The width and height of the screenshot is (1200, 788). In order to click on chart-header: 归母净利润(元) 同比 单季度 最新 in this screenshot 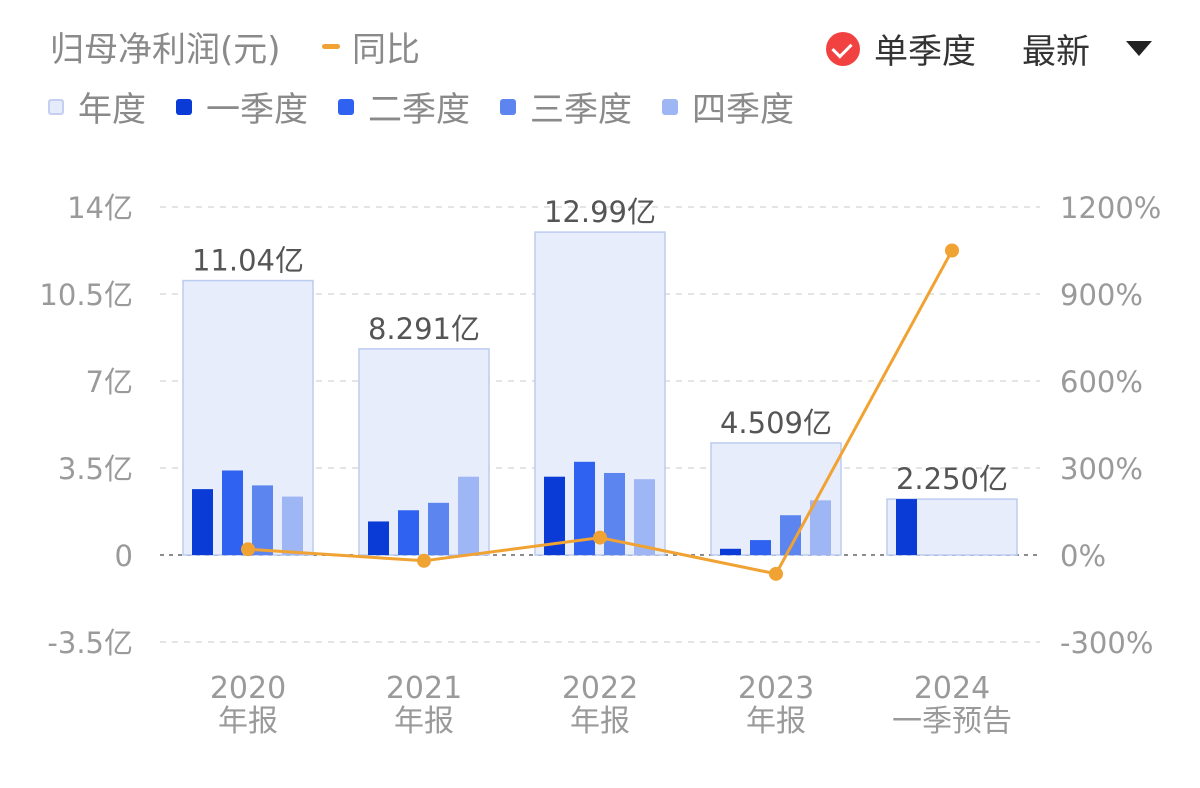, I will do `click(600, 40)`.